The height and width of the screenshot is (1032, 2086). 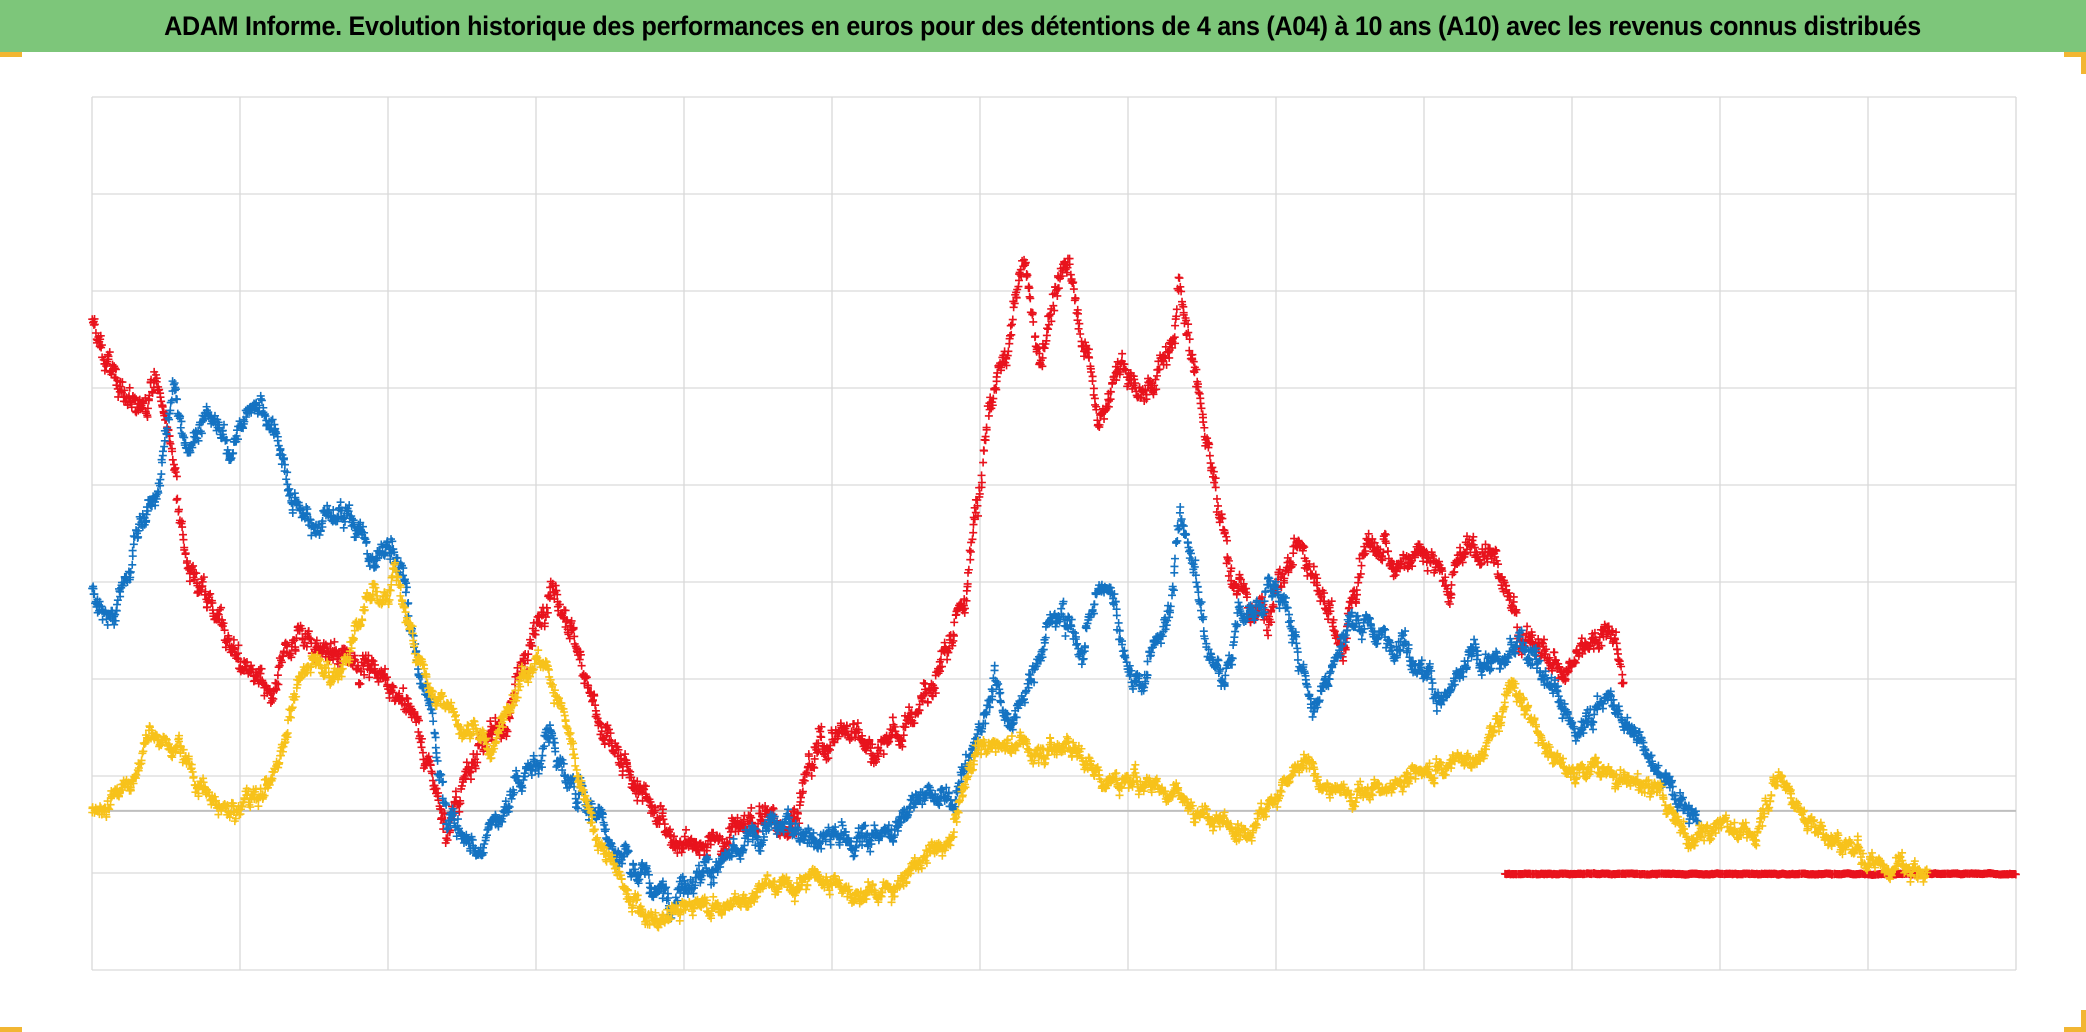 What do you see at coordinates (2083, 63) in the screenshot?
I see `corner-accent-top-right-vertical` at bounding box center [2083, 63].